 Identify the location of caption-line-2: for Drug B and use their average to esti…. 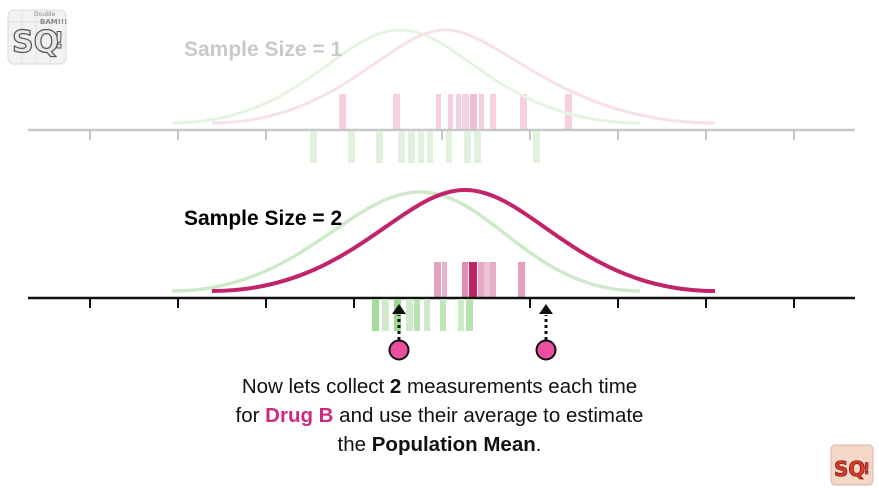
(439, 415).